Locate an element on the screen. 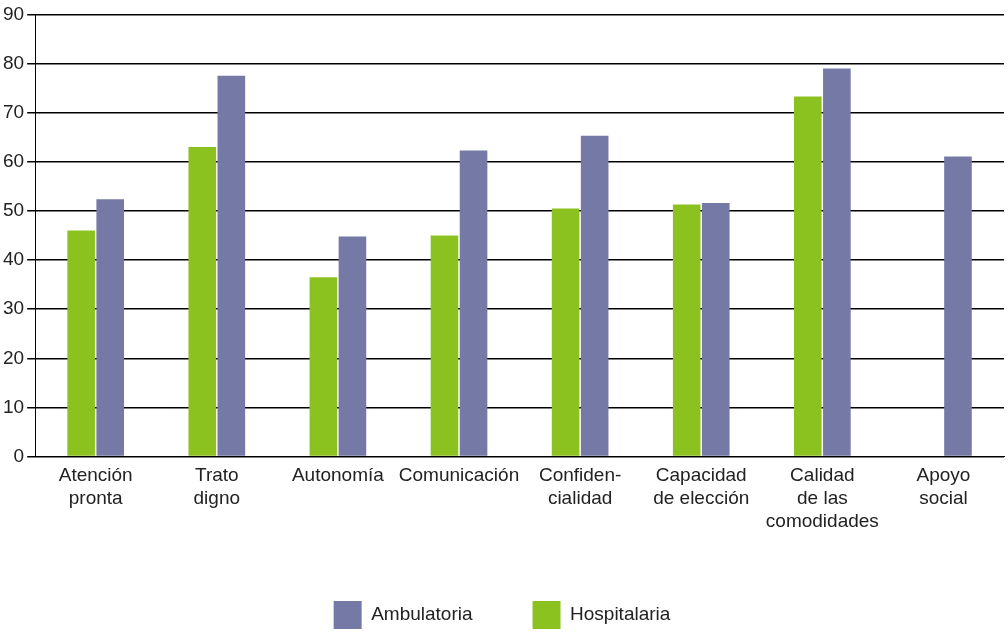 The height and width of the screenshot is (639, 1008). y-tick-label: 10 is located at coordinates (13, 406).